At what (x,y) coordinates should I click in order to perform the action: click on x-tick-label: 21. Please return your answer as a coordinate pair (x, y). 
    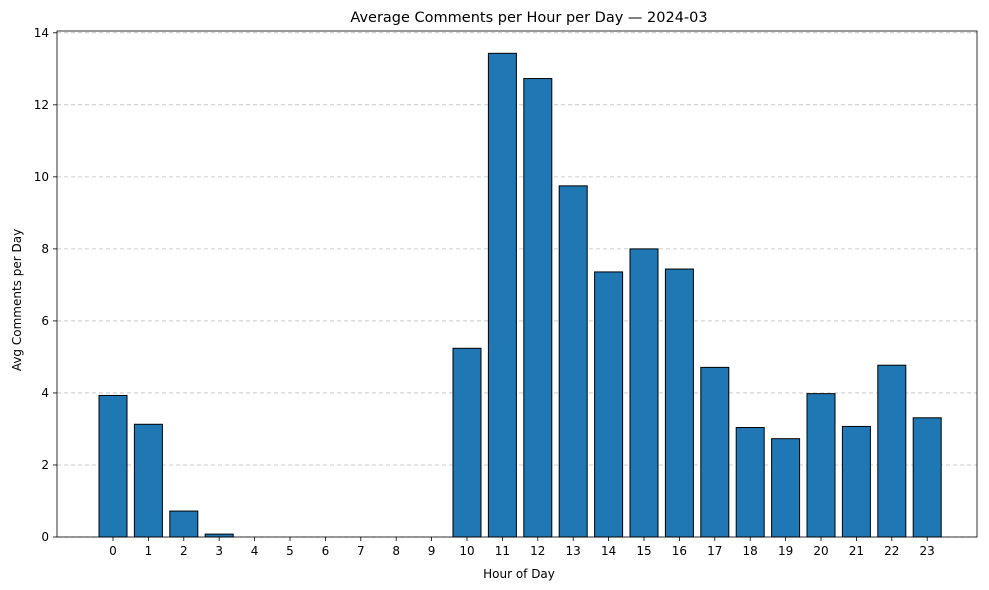
    Looking at the image, I should click on (856, 551).